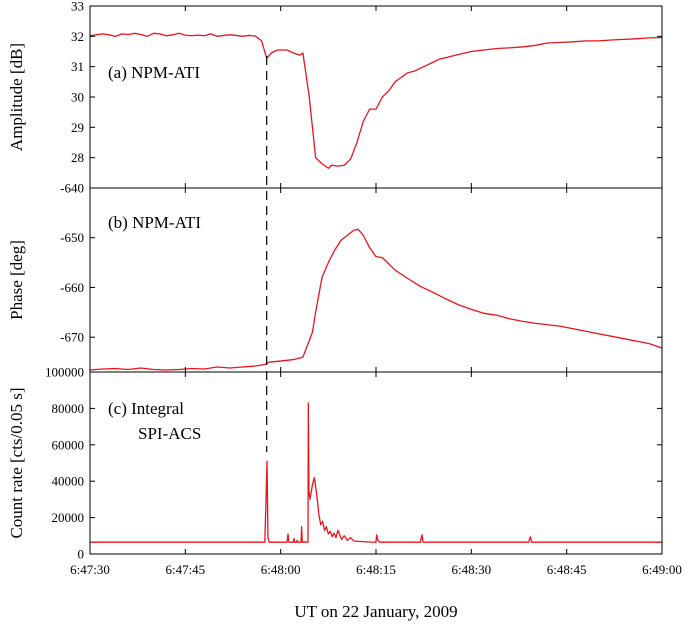  I want to click on xtick-label: 6:48:15, so click(376, 569).